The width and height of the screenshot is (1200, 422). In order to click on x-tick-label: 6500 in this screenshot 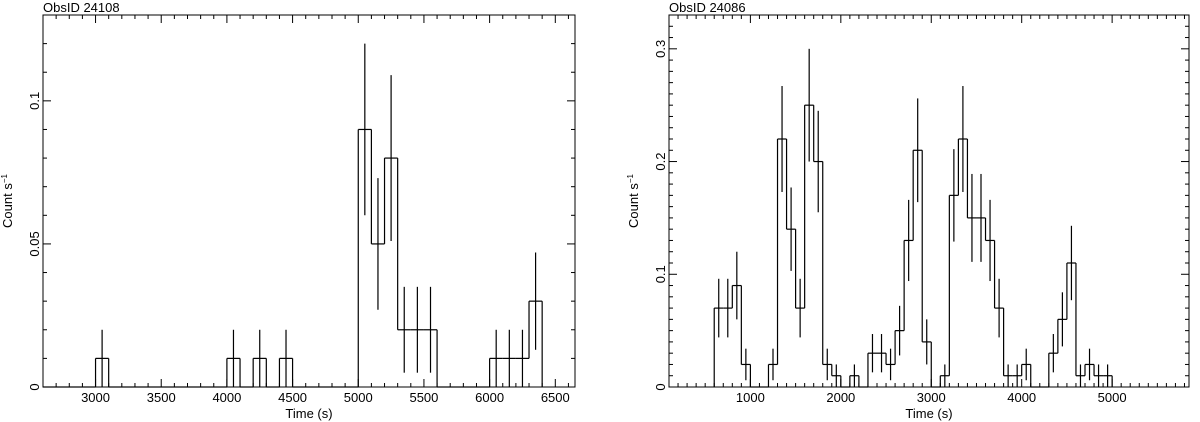, I will do `click(555, 397)`.